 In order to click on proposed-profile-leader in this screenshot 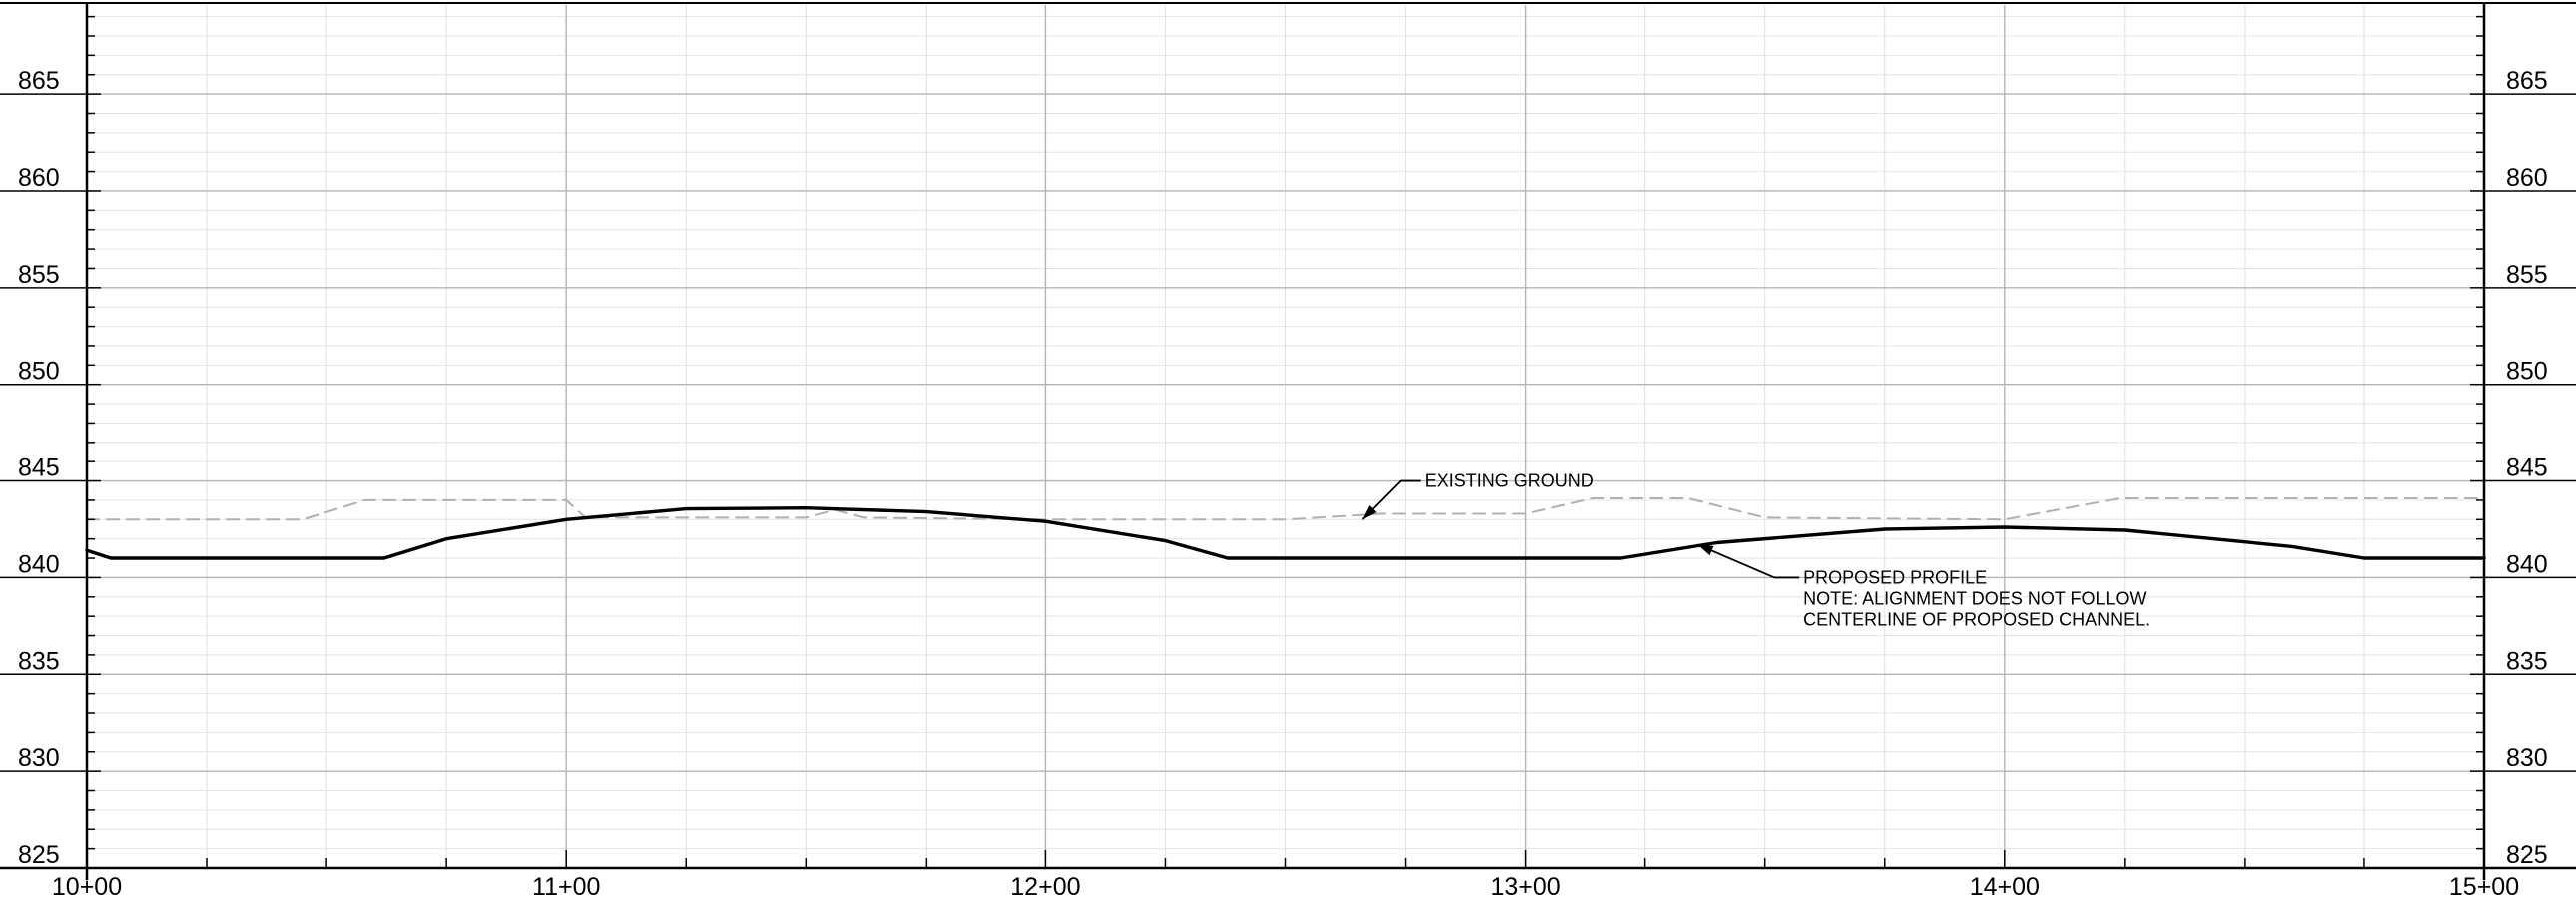, I will do `click(1748, 561)`.